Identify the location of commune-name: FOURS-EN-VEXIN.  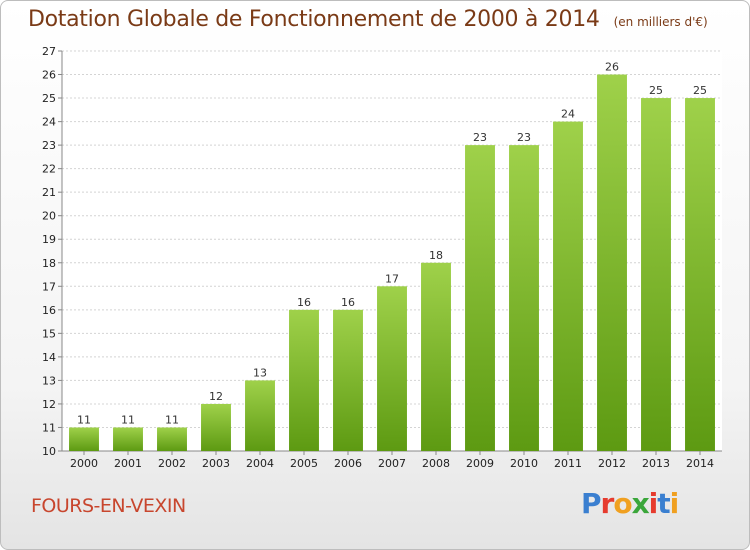
(108, 506).